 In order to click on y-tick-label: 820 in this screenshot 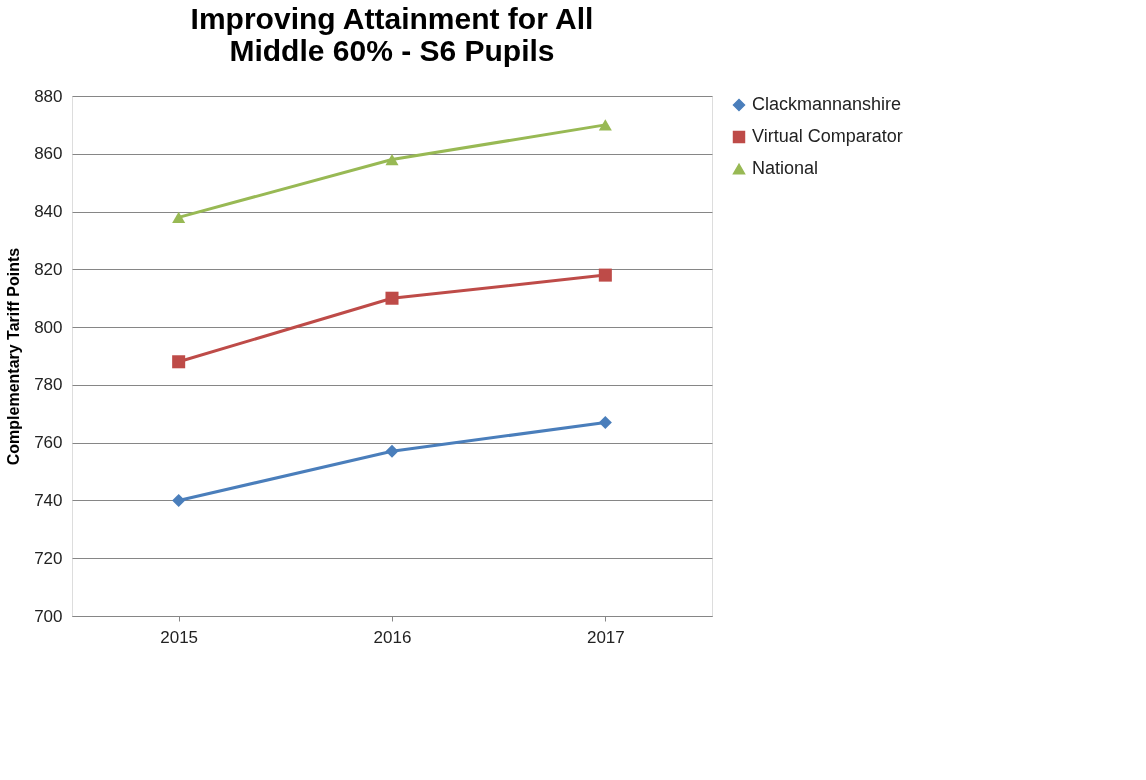, I will do `click(48, 269)`.